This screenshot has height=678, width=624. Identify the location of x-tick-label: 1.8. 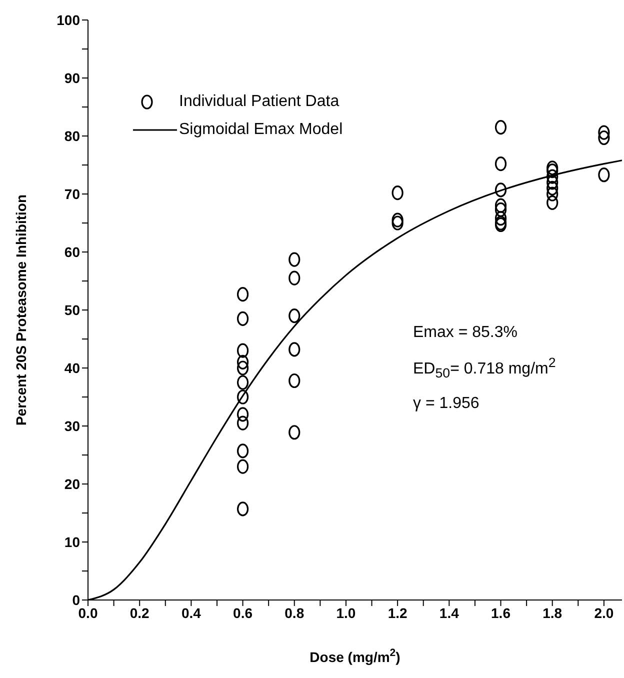
(552, 612).